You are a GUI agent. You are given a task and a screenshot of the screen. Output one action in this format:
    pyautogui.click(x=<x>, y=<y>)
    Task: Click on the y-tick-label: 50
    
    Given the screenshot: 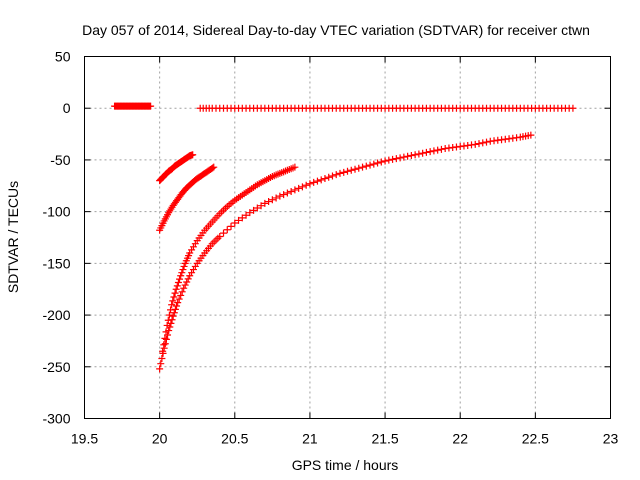 What is the action you would take?
    pyautogui.click(x=63, y=57)
    